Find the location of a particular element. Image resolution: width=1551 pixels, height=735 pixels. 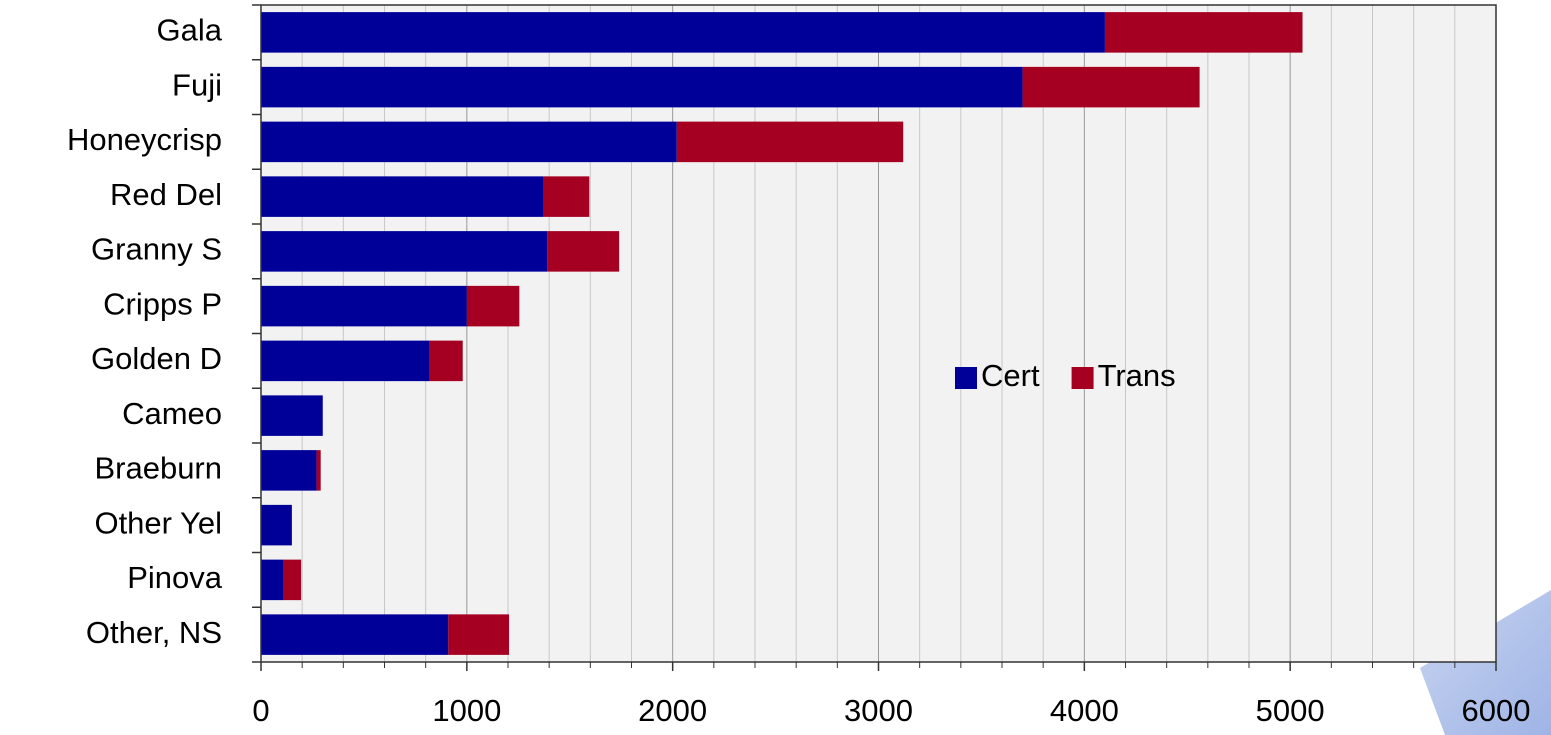

x-tick-label: 2000 is located at coordinates (672, 710).